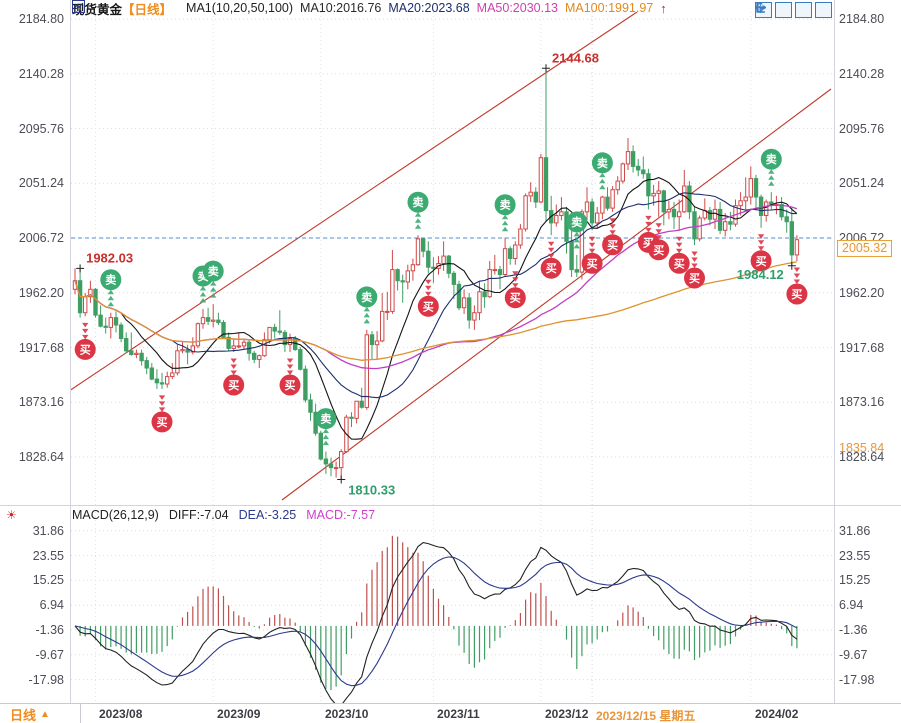 The image size is (901, 723). I want to click on ma10-value: MA10:2016.76, so click(341, 8).